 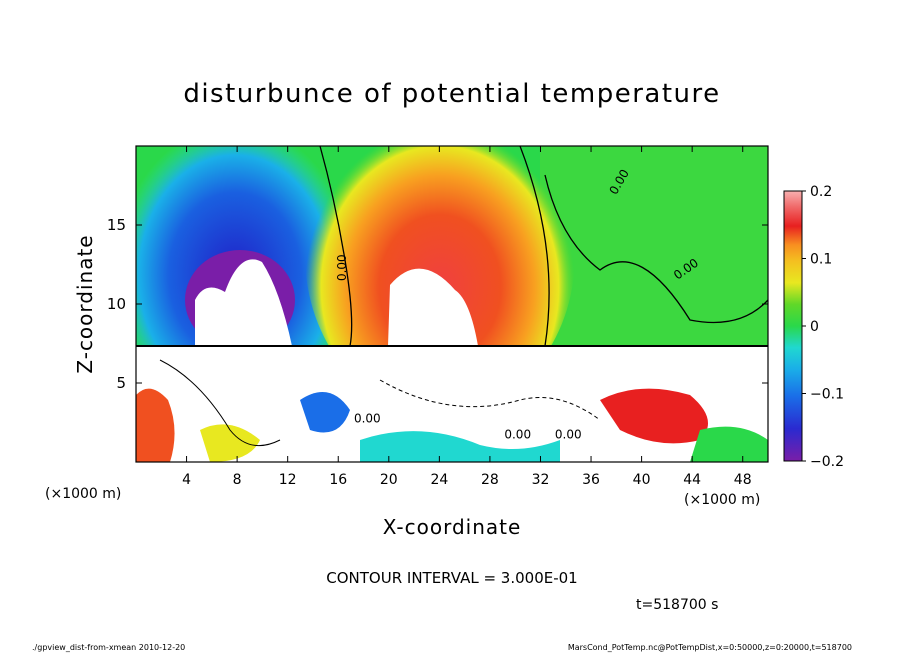 What do you see at coordinates (85, 303) in the screenshot?
I see `y-axis-label: Z-coordinate` at bounding box center [85, 303].